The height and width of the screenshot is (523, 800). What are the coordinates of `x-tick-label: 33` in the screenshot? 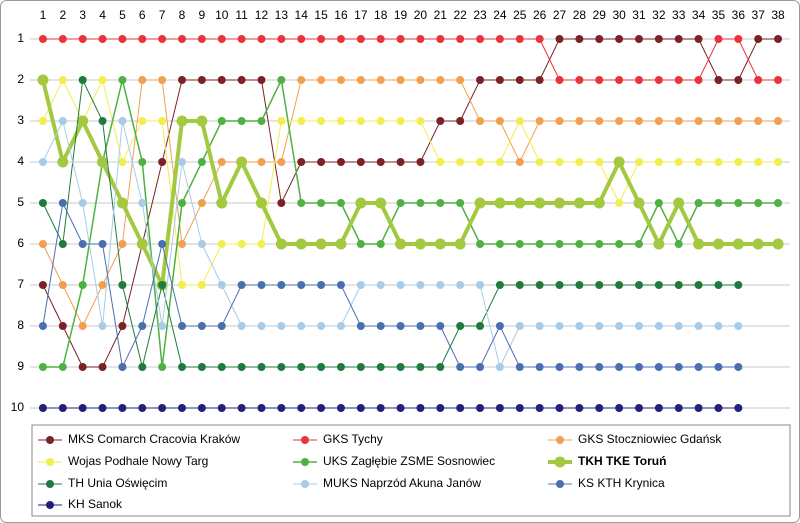 It's located at (679, 15).